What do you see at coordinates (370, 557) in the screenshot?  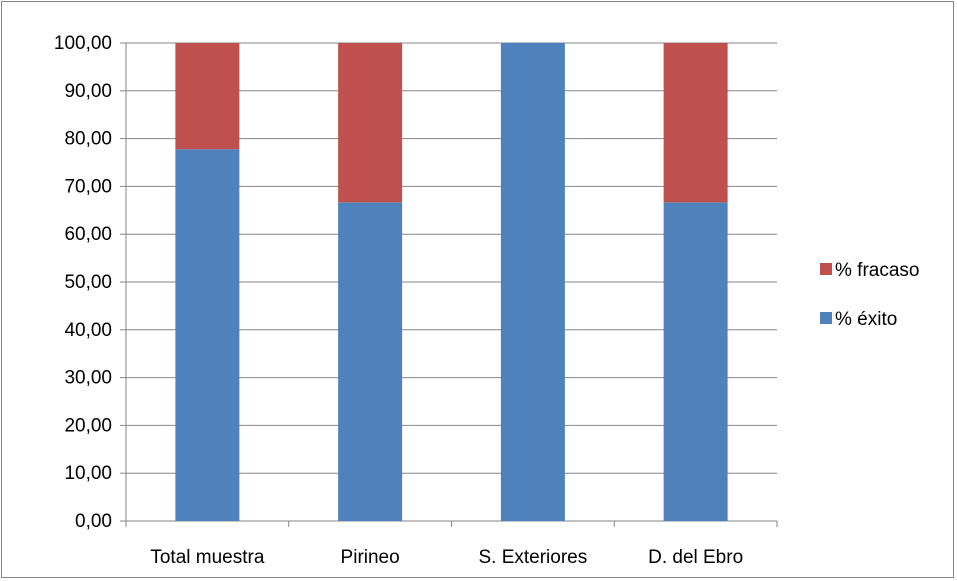 I see `x-tick-label: Pirineo` at bounding box center [370, 557].